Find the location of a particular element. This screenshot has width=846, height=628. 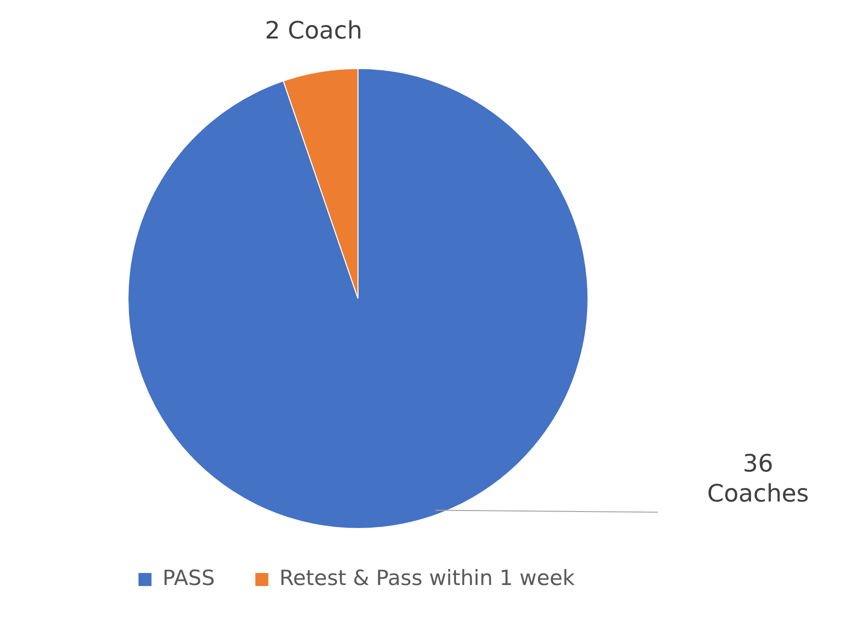

legend-label: Retest & Pass within 1 week is located at coordinates (427, 578).